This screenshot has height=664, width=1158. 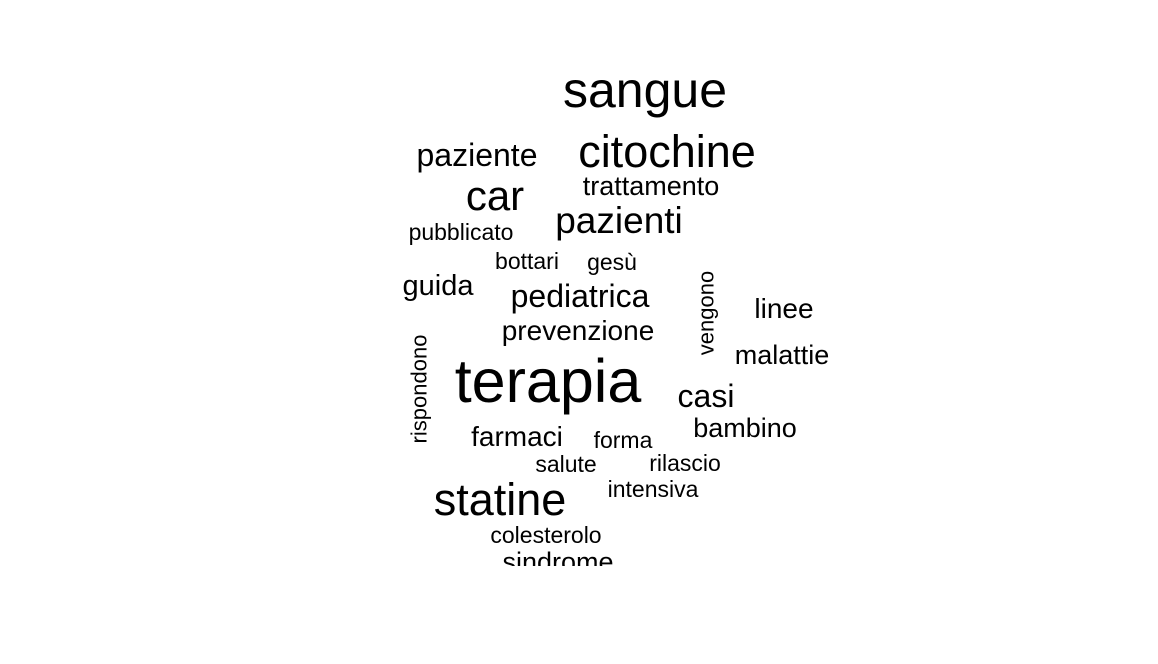 I want to click on word-pediatrica: pediatrica, so click(x=580, y=296).